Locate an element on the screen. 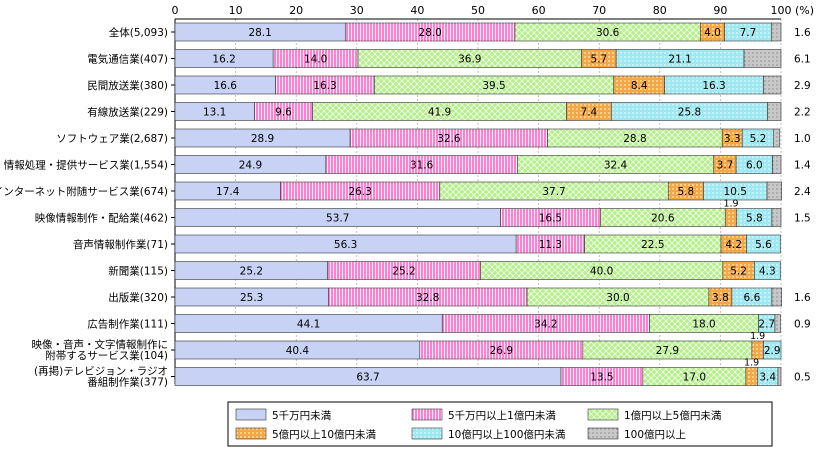 The height and width of the screenshot is (451, 830). data-label: 16.5 is located at coordinates (550, 219).